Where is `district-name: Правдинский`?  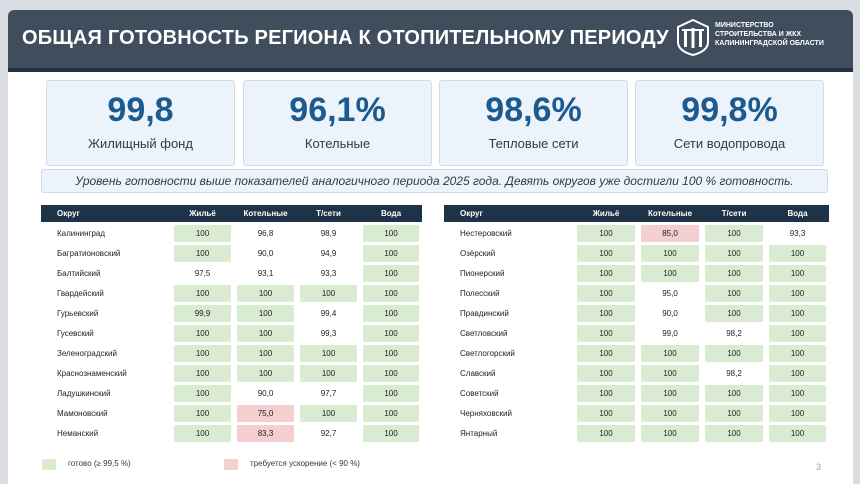
district-name: Правдинский is located at coordinates (484, 313).